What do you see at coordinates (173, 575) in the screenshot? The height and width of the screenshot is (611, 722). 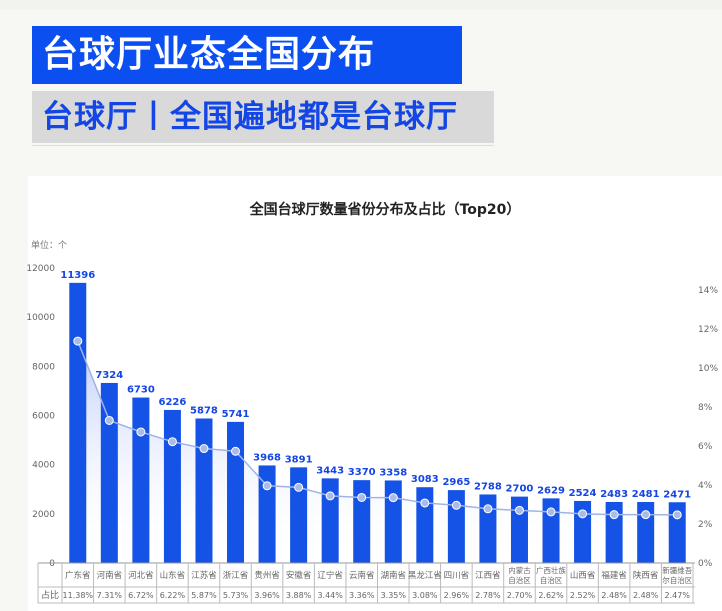 I see `category-label: 山东省` at bounding box center [173, 575].